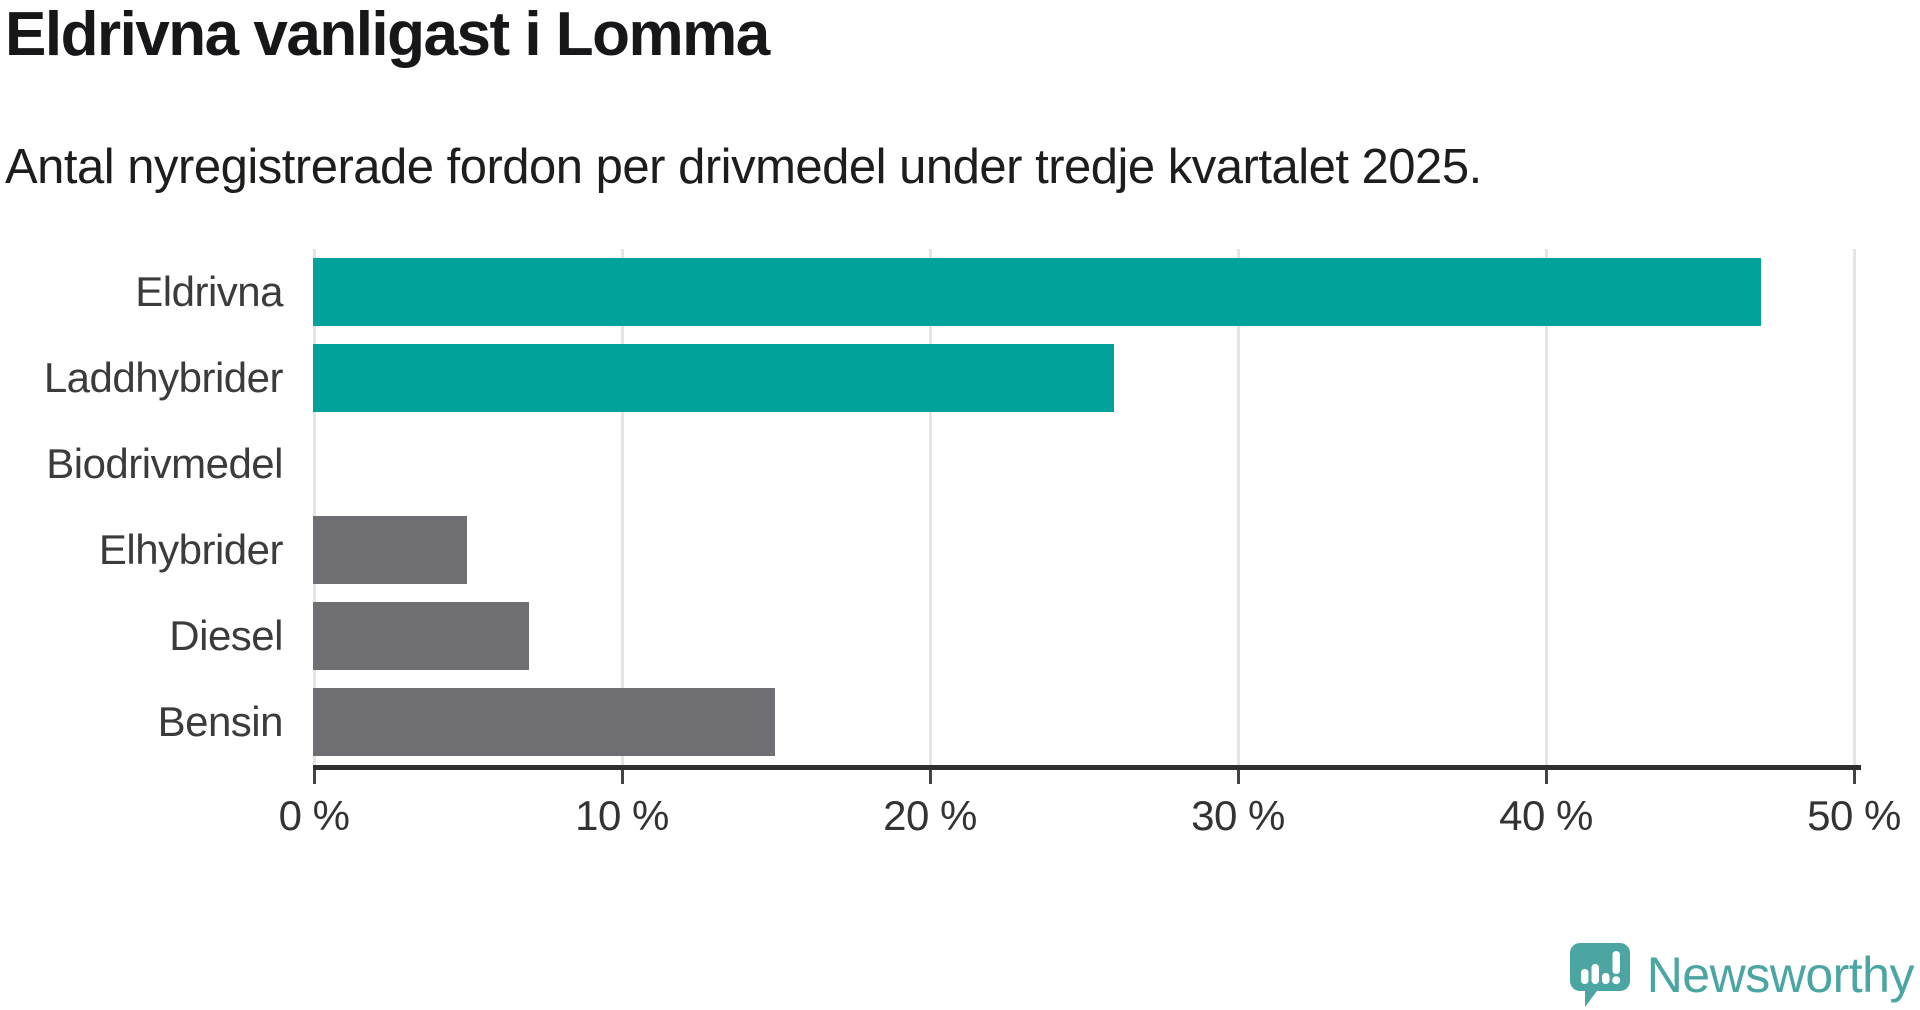 The width and height of the screenshot is (1920, 1010). I want to click on category-label: Elhybrider, so click(191, 549).